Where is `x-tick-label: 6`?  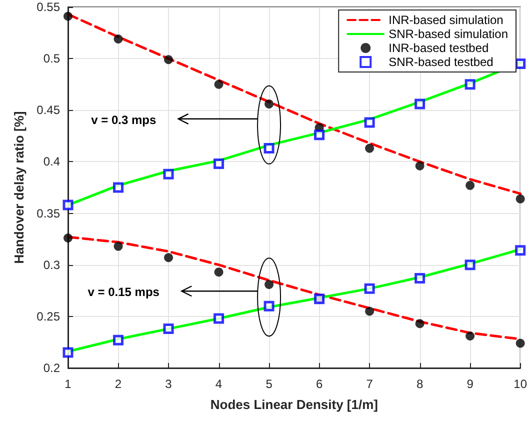 x-tick-label: 6 is located at coordinates (319, 384).